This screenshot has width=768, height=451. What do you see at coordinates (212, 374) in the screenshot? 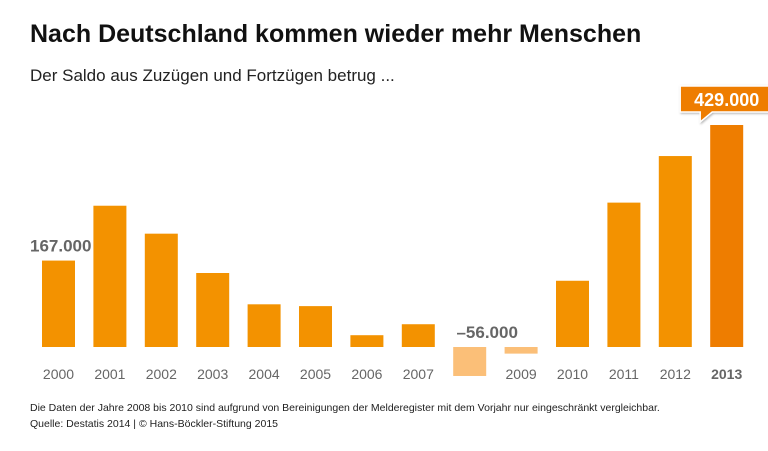
I see `x-tick-label-2003: 2003` at bounding box center [212, 374].